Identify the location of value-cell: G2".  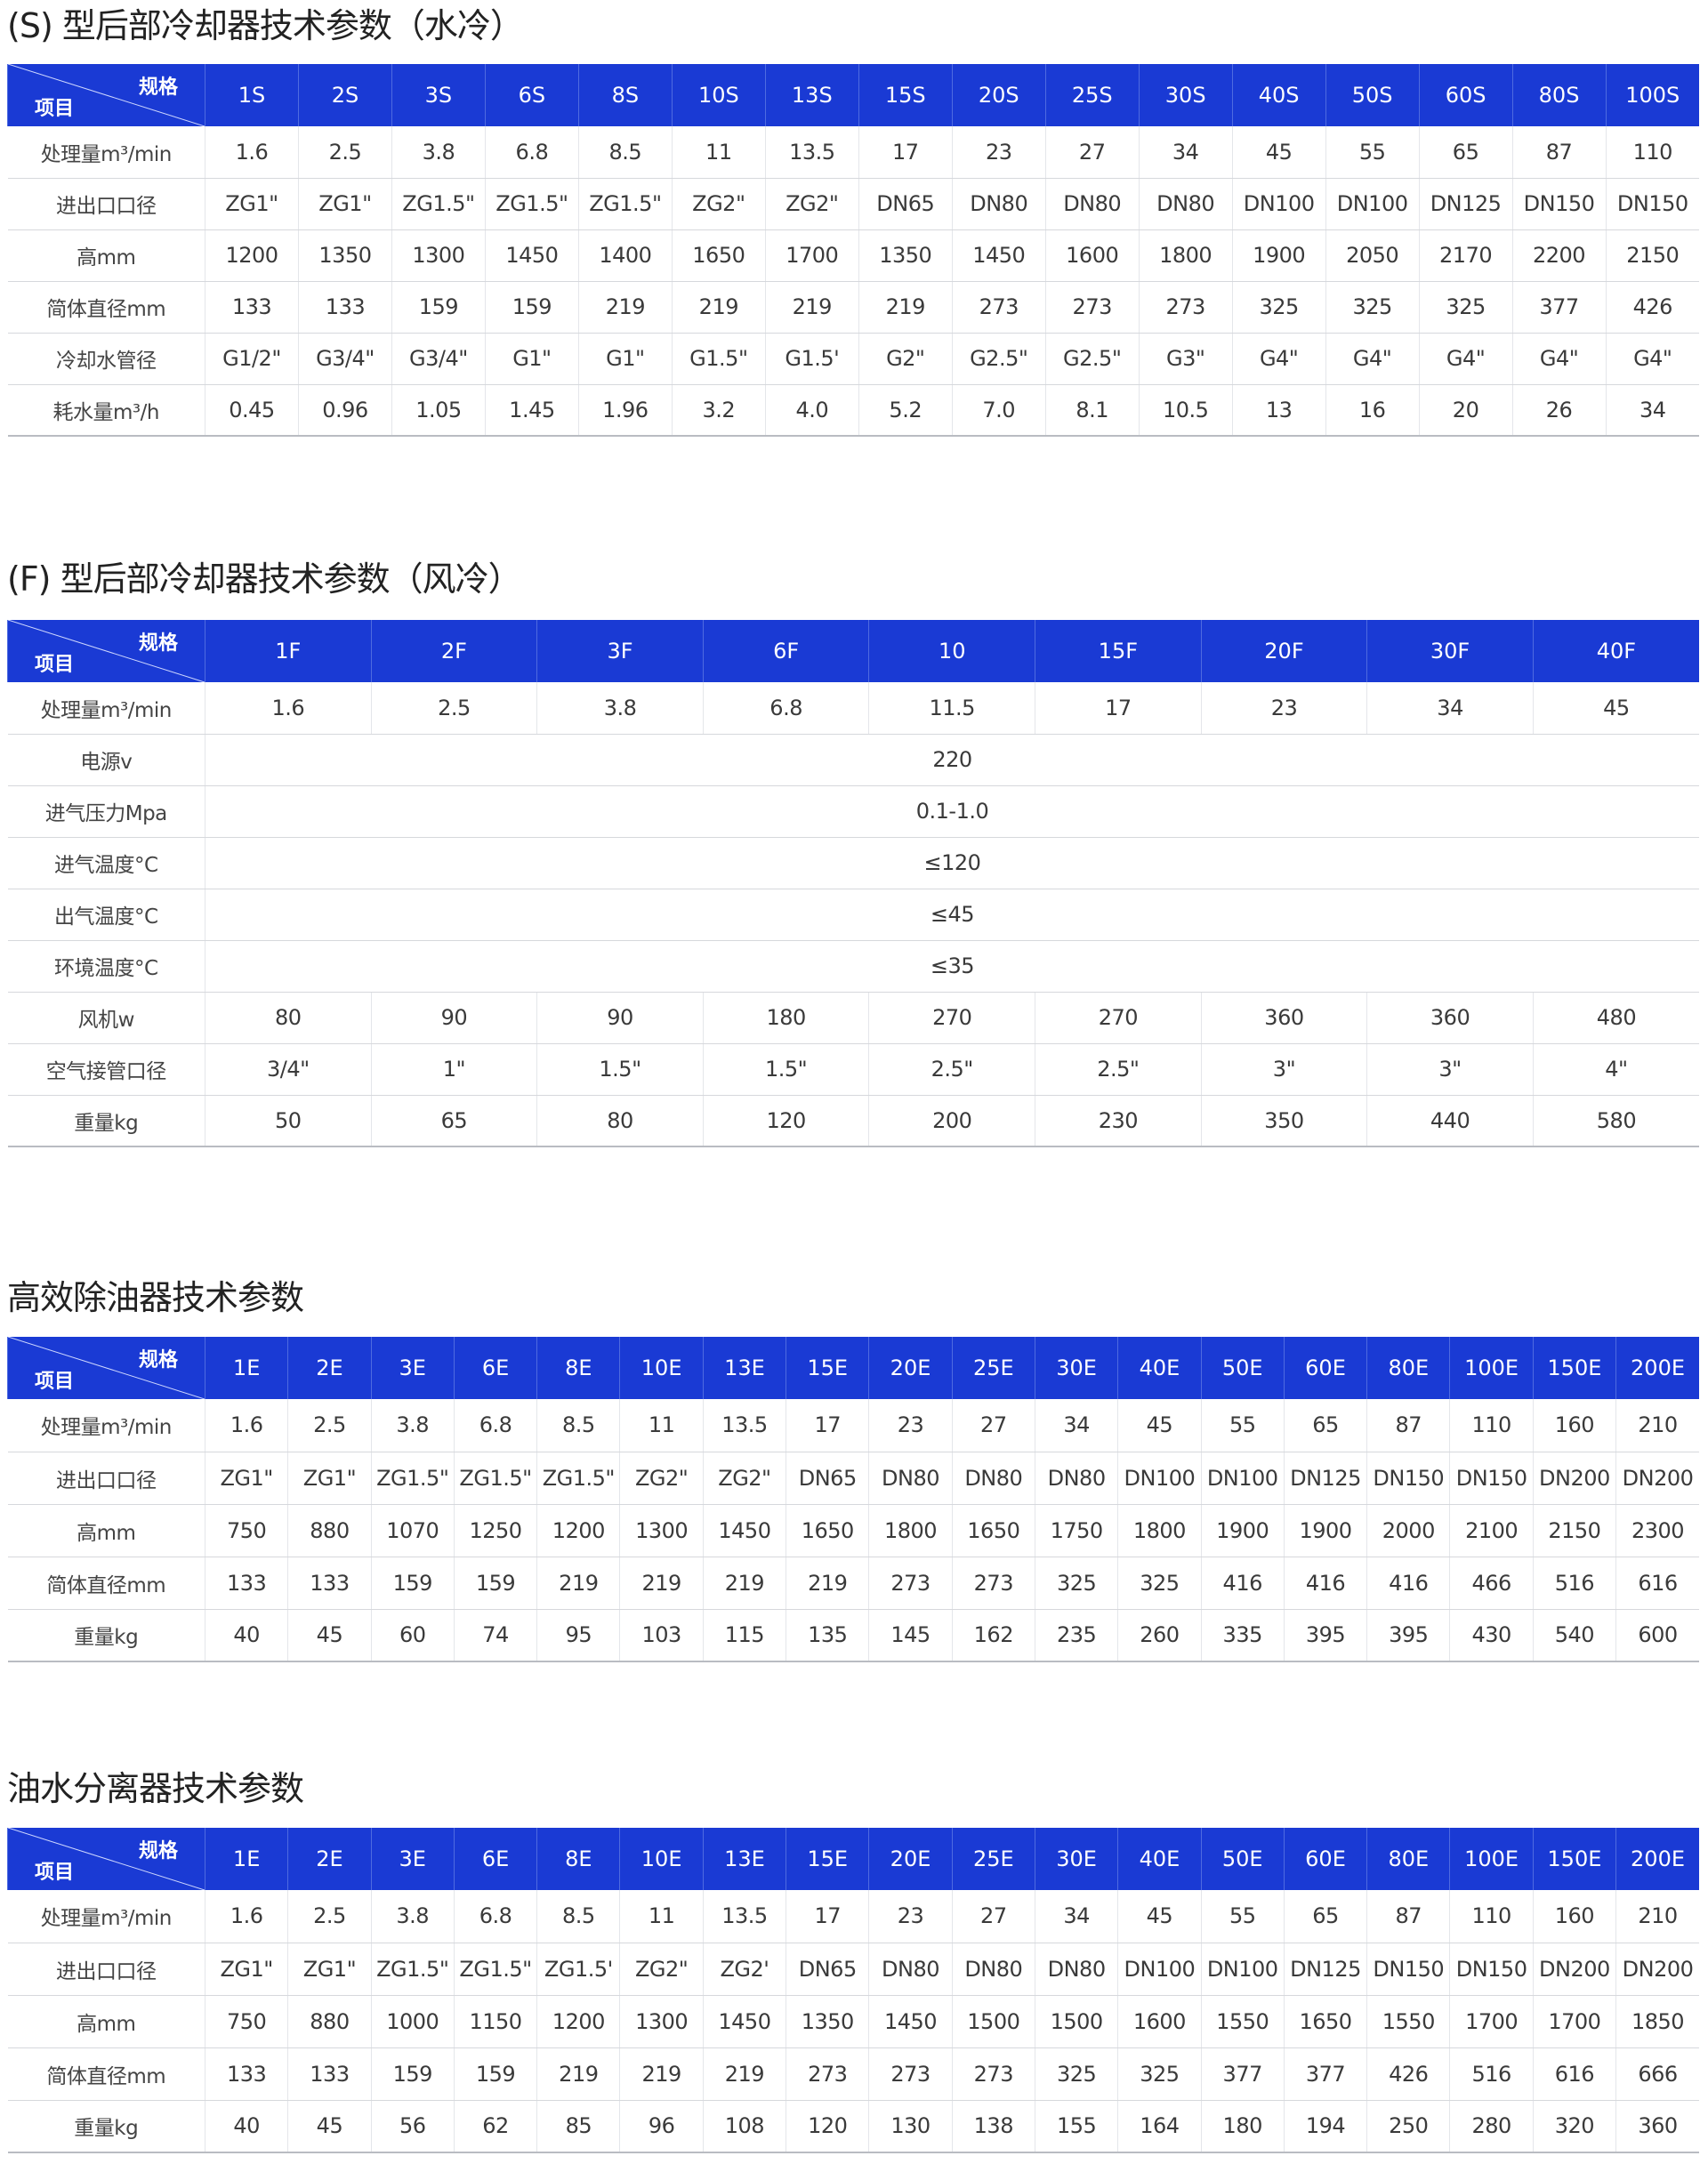
(905, 359).